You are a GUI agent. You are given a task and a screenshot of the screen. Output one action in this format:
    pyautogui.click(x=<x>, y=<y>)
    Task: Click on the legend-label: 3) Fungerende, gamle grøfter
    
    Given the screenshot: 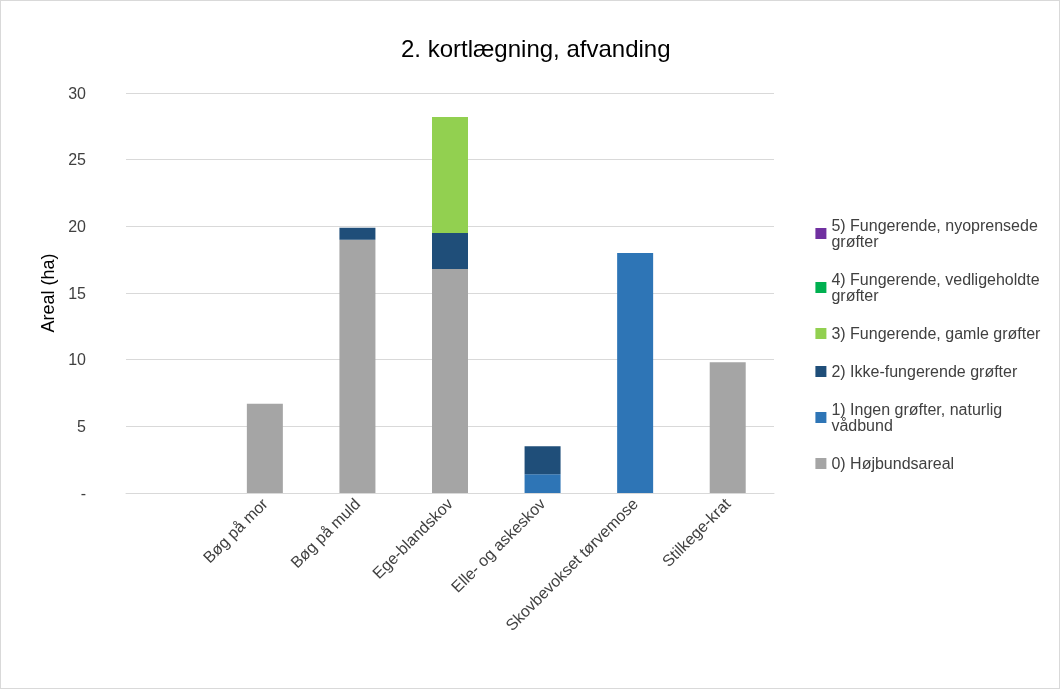 What is the action you would take?
    pyautogui.click(x=936, y=333)
    